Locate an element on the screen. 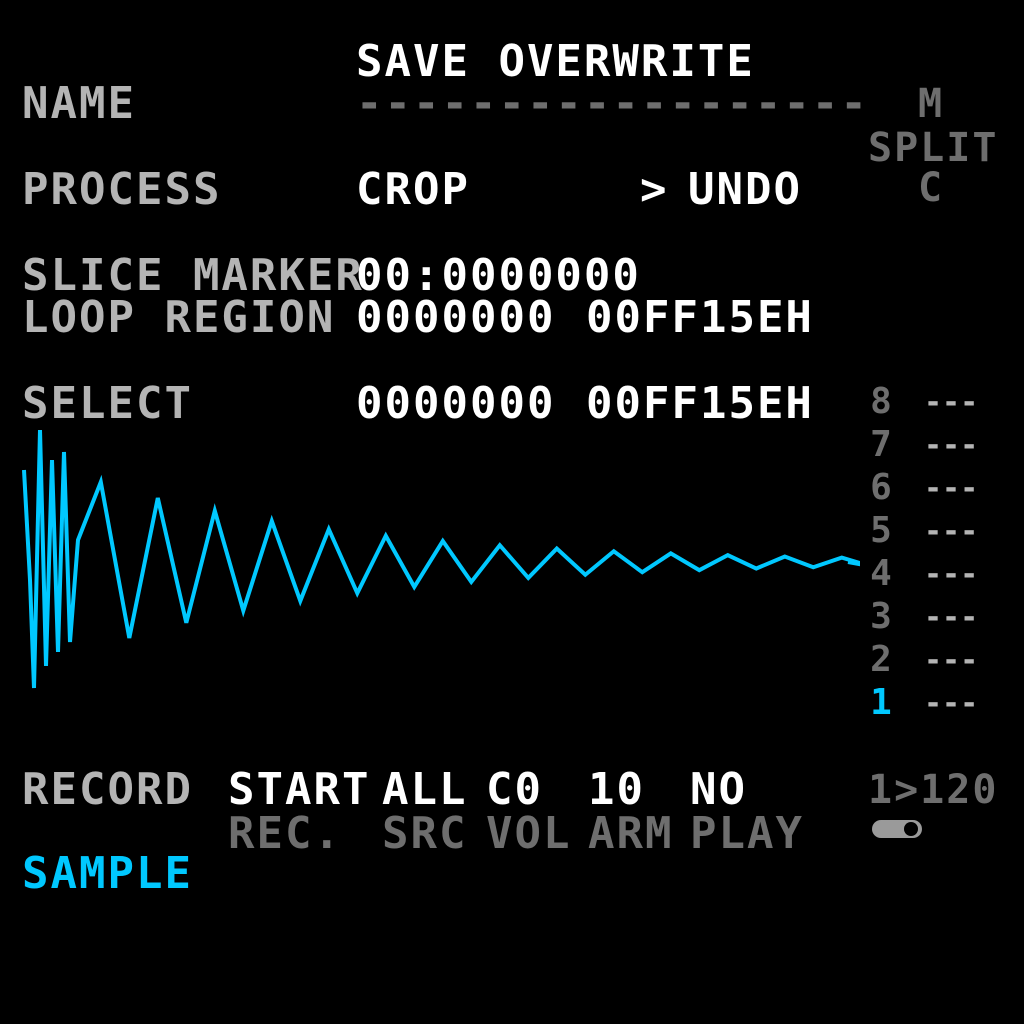 This screenshot has height=1024, width=1024. slice-number: 4 is located at coordinates (881, 573).